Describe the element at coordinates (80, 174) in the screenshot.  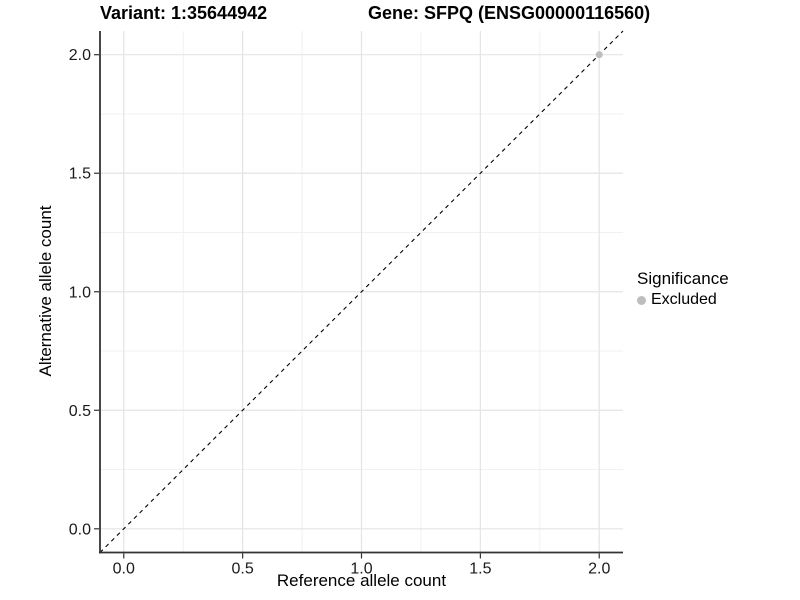
I see `y-tick-label: 1.5` at that location.